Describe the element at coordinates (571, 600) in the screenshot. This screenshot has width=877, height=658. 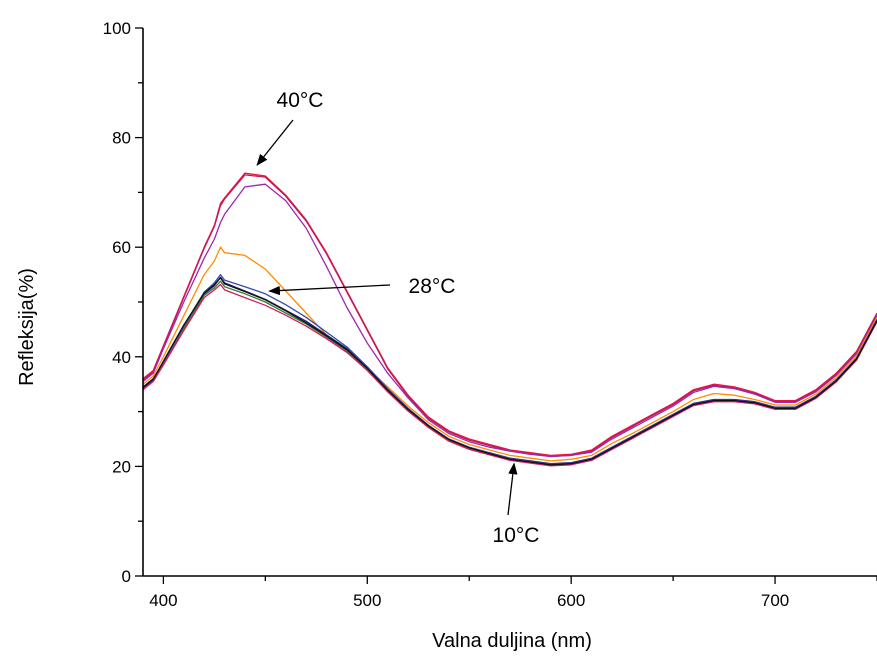
I see `x-tick-label: 600` at that location.